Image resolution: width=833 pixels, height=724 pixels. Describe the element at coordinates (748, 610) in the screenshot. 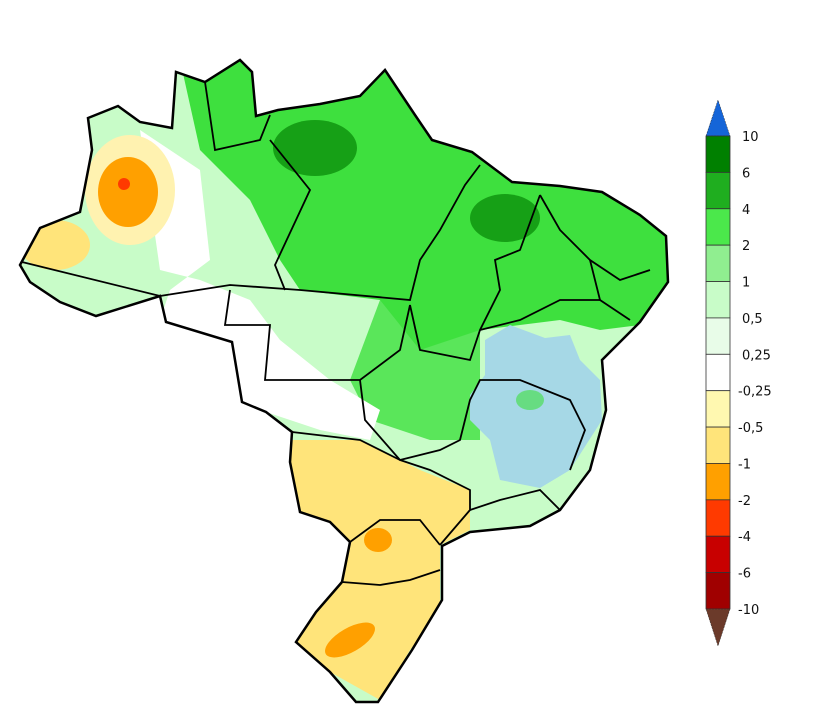

I see `legend-label: -10` at that location.